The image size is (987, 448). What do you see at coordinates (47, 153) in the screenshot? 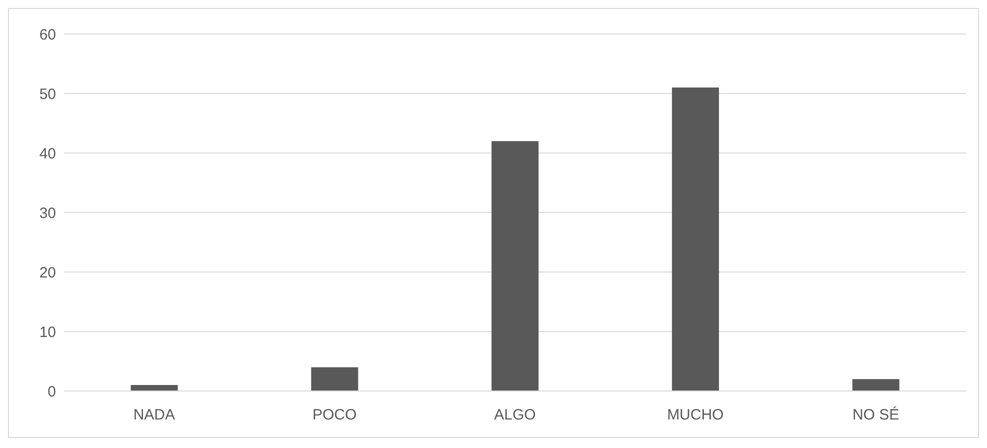
I see `y-tick-label: 40` at bounding box center [47, 153].